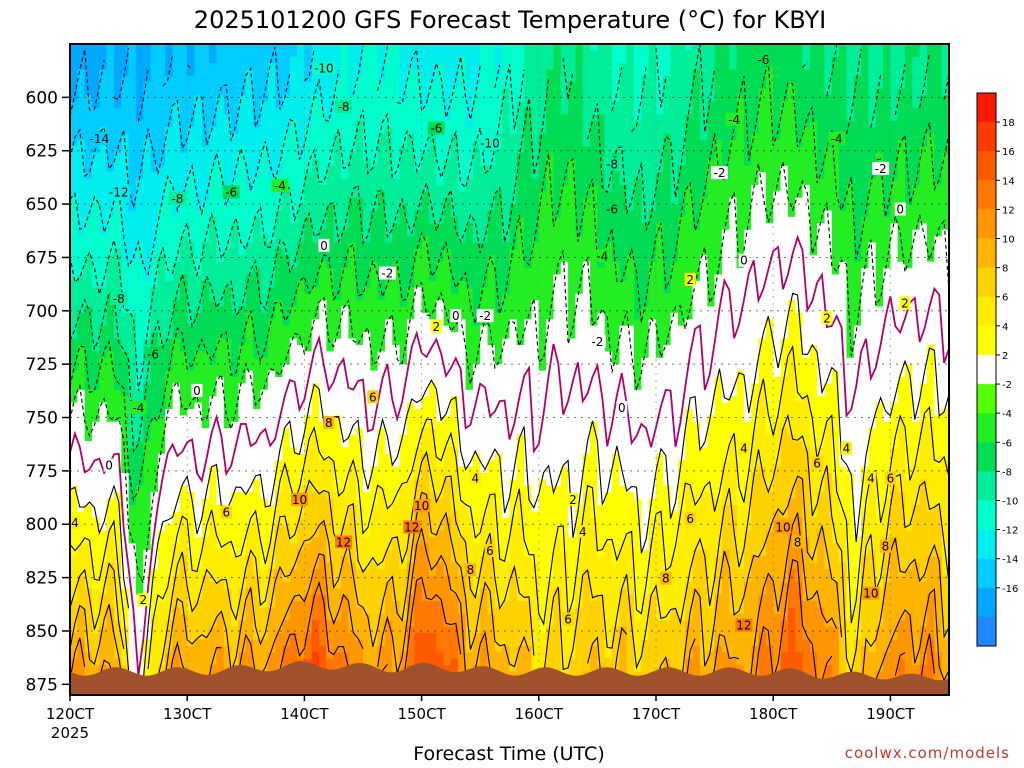  I want to click on colorbar-label: -10, so click(1010, 501).